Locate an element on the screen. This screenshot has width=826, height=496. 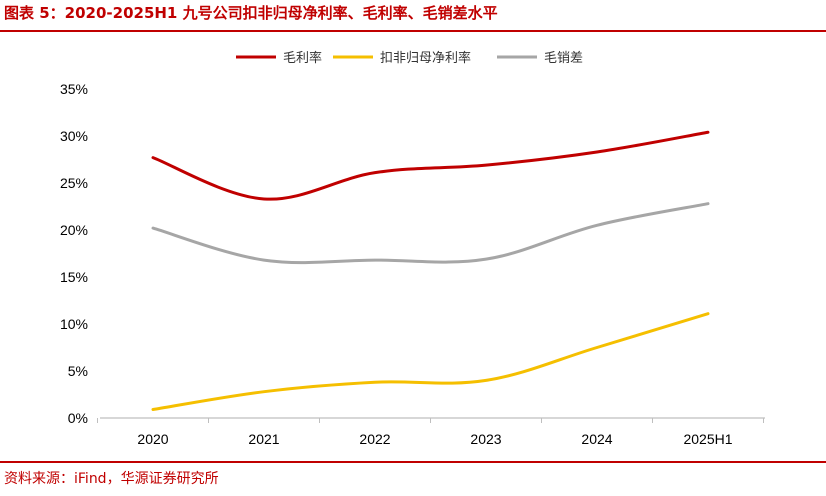
y-tick-label: 5% is located at coordinates (78, 371).